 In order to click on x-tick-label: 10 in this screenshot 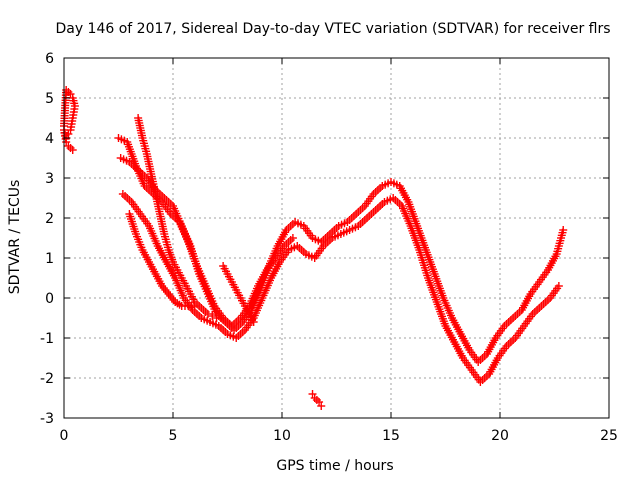, I will do `click(282, 436)`.